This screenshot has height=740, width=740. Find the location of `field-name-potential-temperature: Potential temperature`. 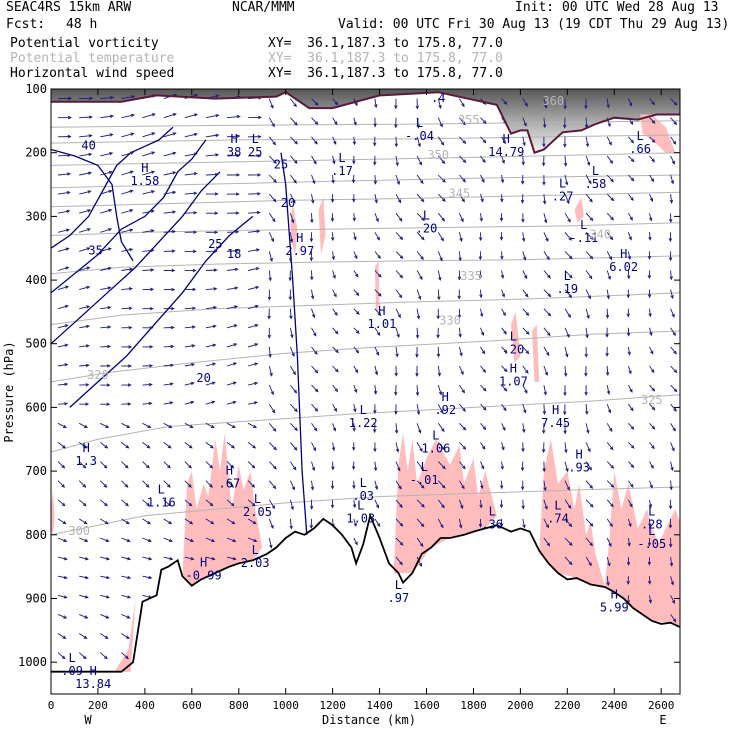

field-name-potential-temperature: Potential temperature is located at coordinates (92, 58).